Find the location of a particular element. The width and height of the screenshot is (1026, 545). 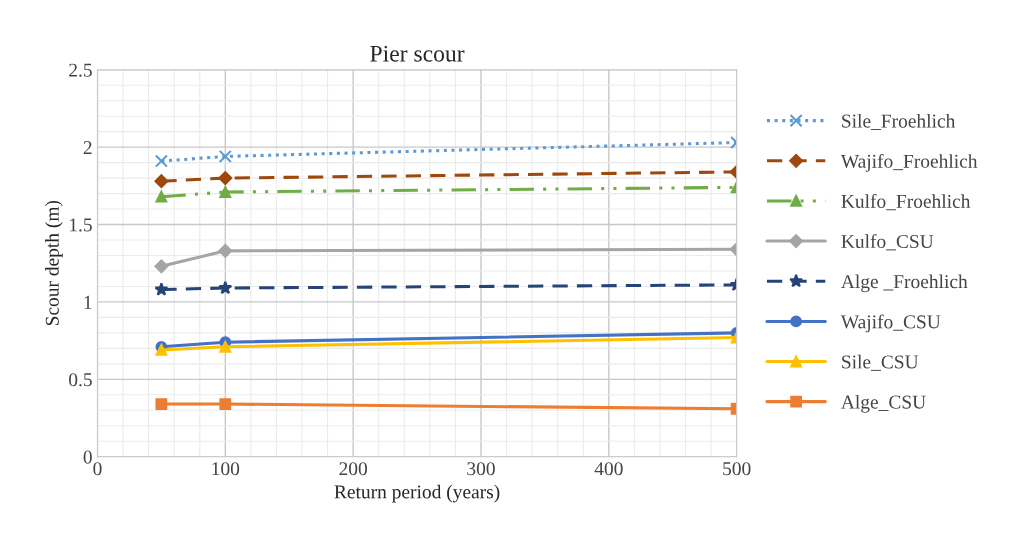

y-tick-label: 2 is located at coordinates (87, 147).